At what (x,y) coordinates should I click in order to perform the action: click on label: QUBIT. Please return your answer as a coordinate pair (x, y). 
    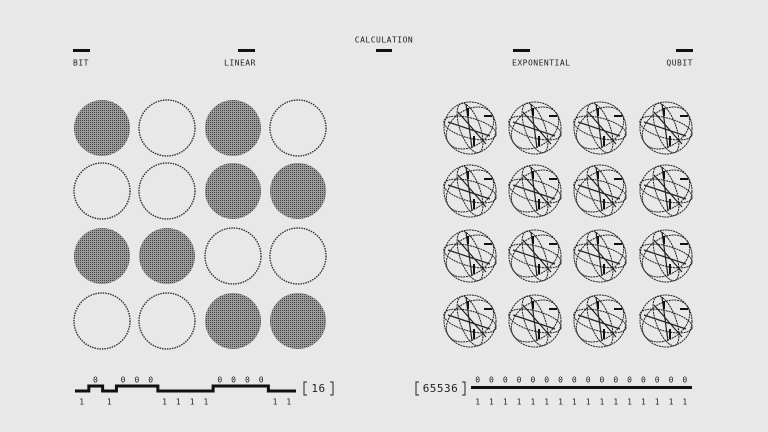
    Looking at the image, I should click on (679, 63).